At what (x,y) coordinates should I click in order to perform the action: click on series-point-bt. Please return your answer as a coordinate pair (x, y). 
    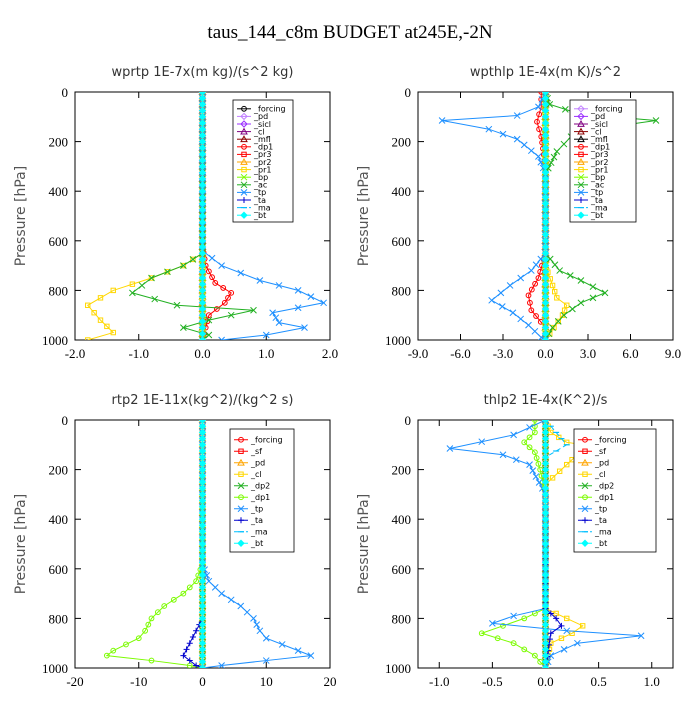
    Looking at the image, I should click on (202, 338).